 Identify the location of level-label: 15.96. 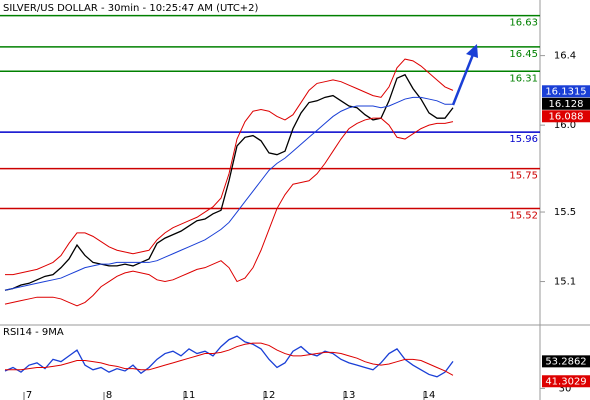
(523, 139).